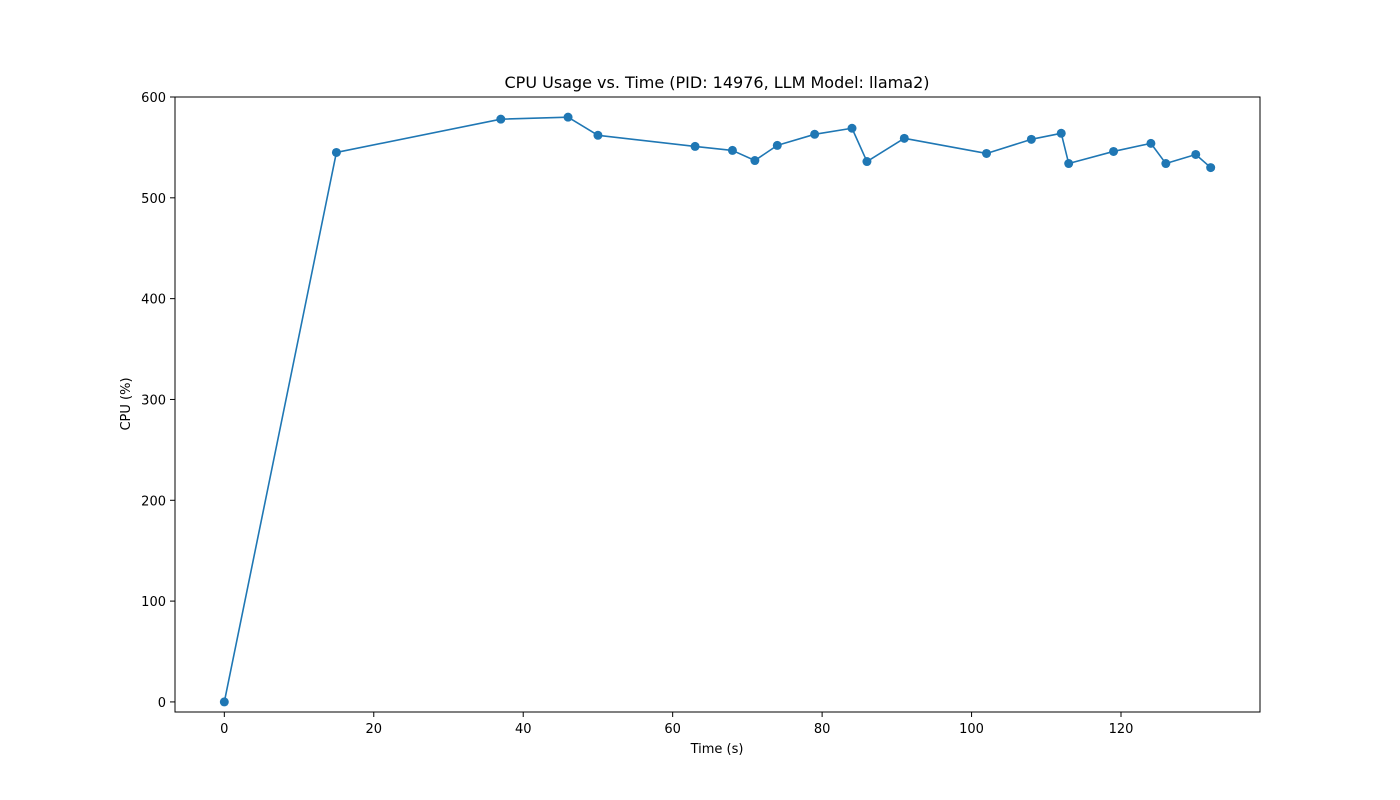 This screenshot has height=800, width=1400. I want to click on y-tick-label: 500, so click(153, 199).